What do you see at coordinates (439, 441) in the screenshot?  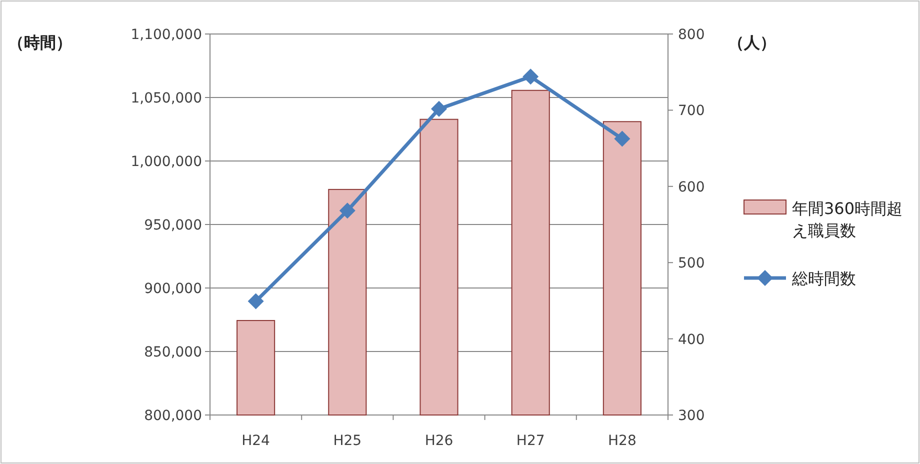 I see `x-tick-label: H26` at bounding box center [439, 441].